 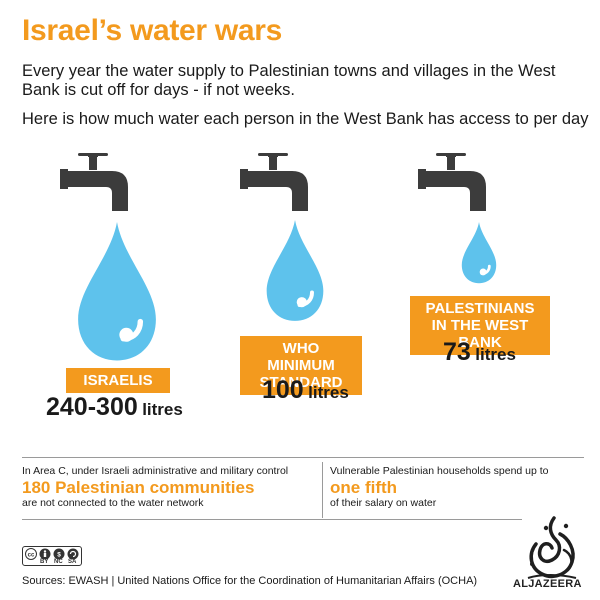 I want to click on license-nc: NC, so click(x=58, y=562).